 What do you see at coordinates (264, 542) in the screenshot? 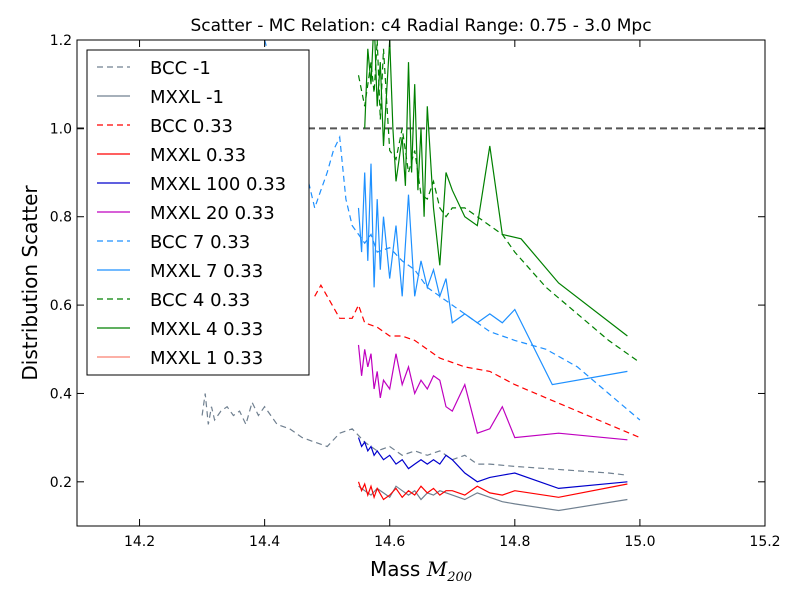
I see `x-tick-label: 14.4` at bounding box center [264, 542].